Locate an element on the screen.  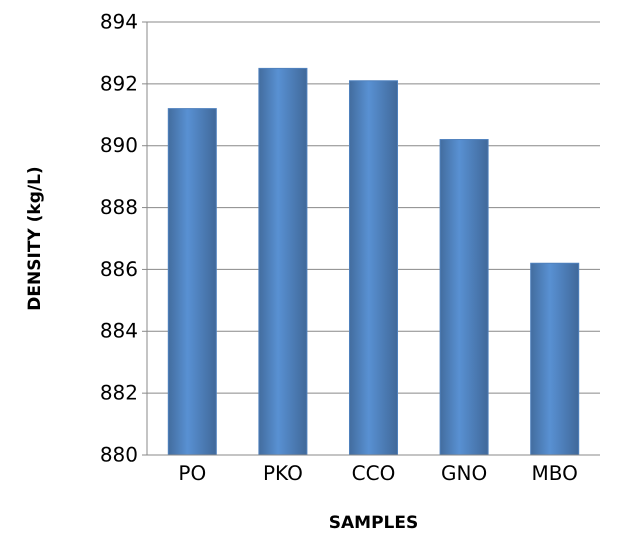
x-tick-label: GNO is located at coordinates (464, 473).